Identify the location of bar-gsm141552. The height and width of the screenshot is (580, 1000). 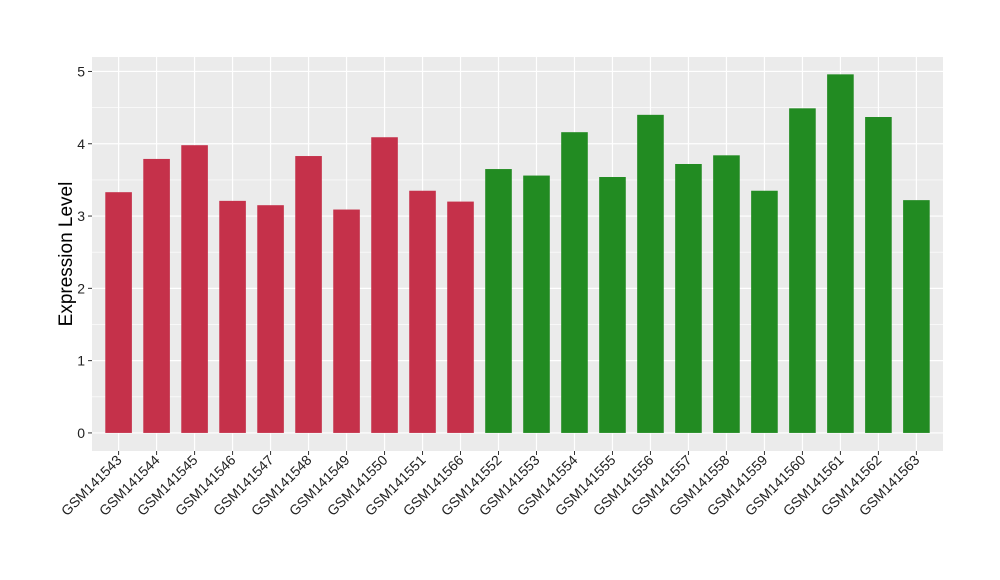
(498, 301).